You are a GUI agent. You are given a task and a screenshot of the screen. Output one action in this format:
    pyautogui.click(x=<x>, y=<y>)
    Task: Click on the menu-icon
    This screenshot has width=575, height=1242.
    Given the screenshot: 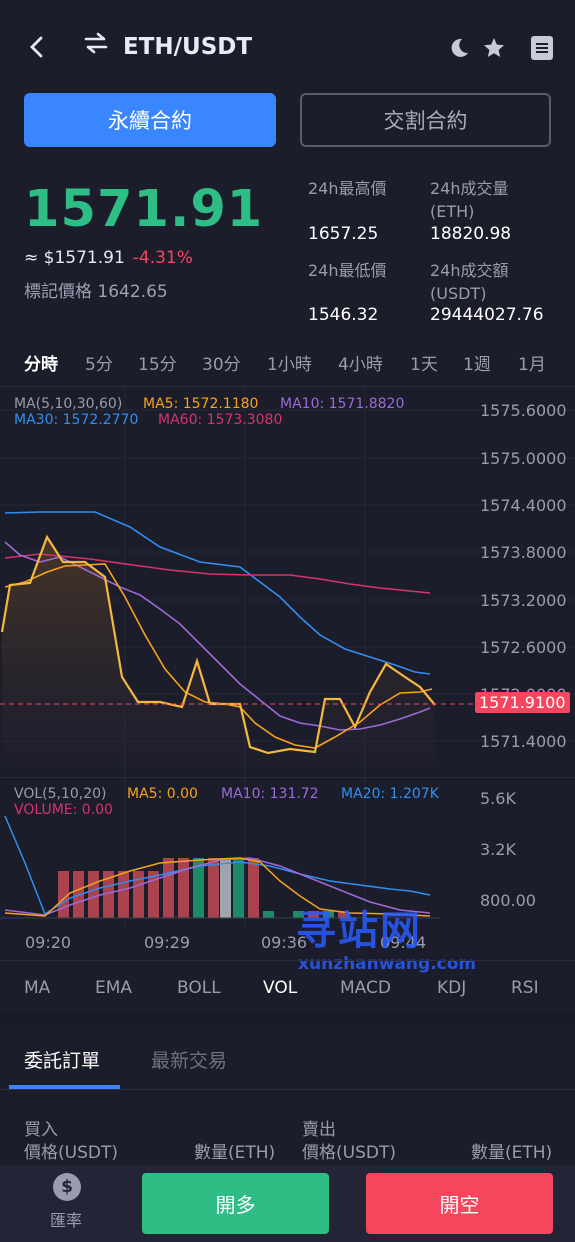 What is the action you would take?
    pyautogui.click(x=542, y=48)
    